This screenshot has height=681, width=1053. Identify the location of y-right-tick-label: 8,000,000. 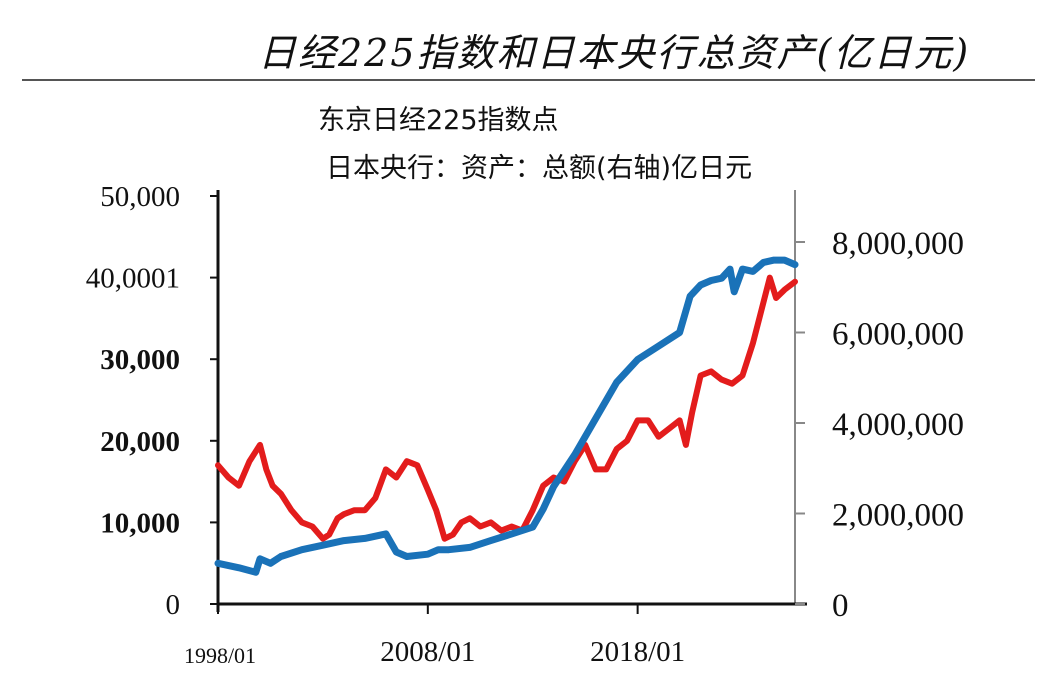
(898, 244).